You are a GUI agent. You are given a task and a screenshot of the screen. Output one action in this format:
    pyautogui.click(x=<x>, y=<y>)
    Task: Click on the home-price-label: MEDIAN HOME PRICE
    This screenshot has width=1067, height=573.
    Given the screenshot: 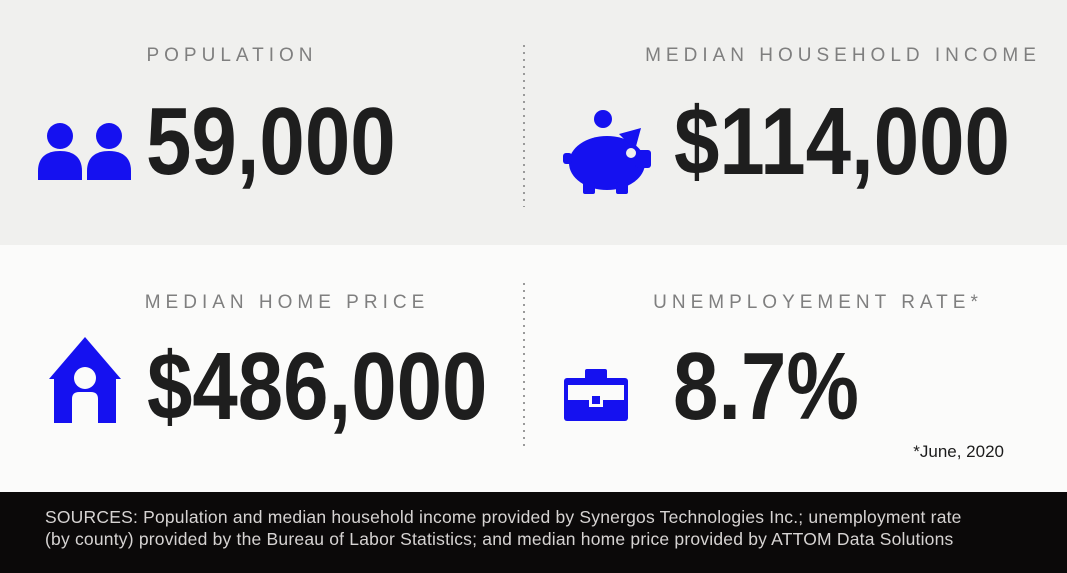 What is the action you would take?
    pyautogui.click(x=287, y=302)
    